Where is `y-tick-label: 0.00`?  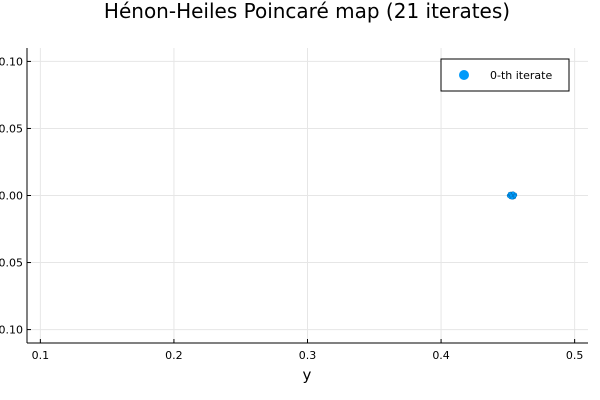 y-tick-label: 0.00 is located at coordinates (11, 196).